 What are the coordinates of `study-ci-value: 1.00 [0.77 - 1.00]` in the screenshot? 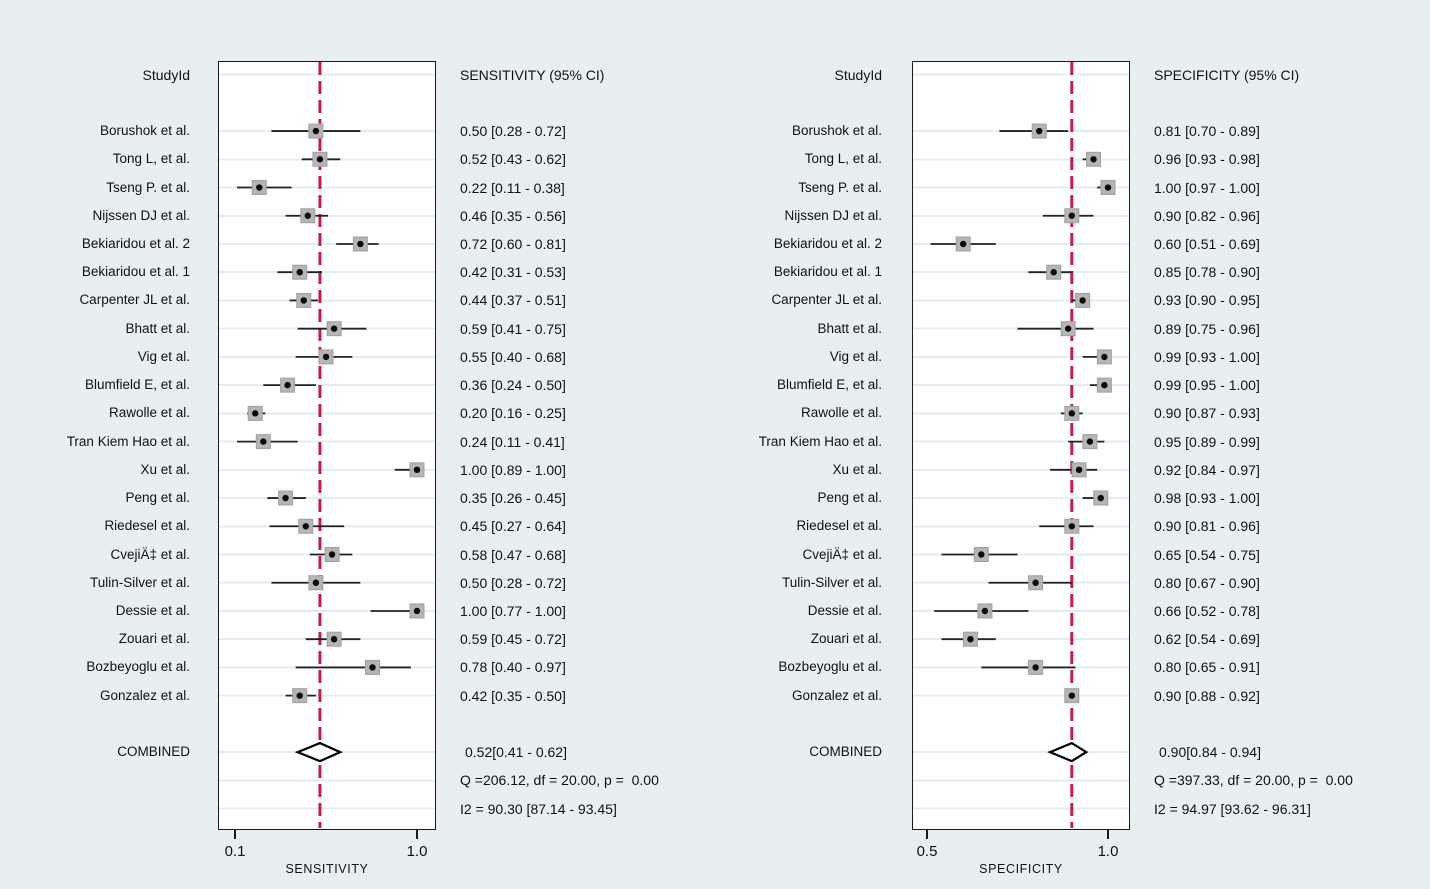 It's located at (513, 610).